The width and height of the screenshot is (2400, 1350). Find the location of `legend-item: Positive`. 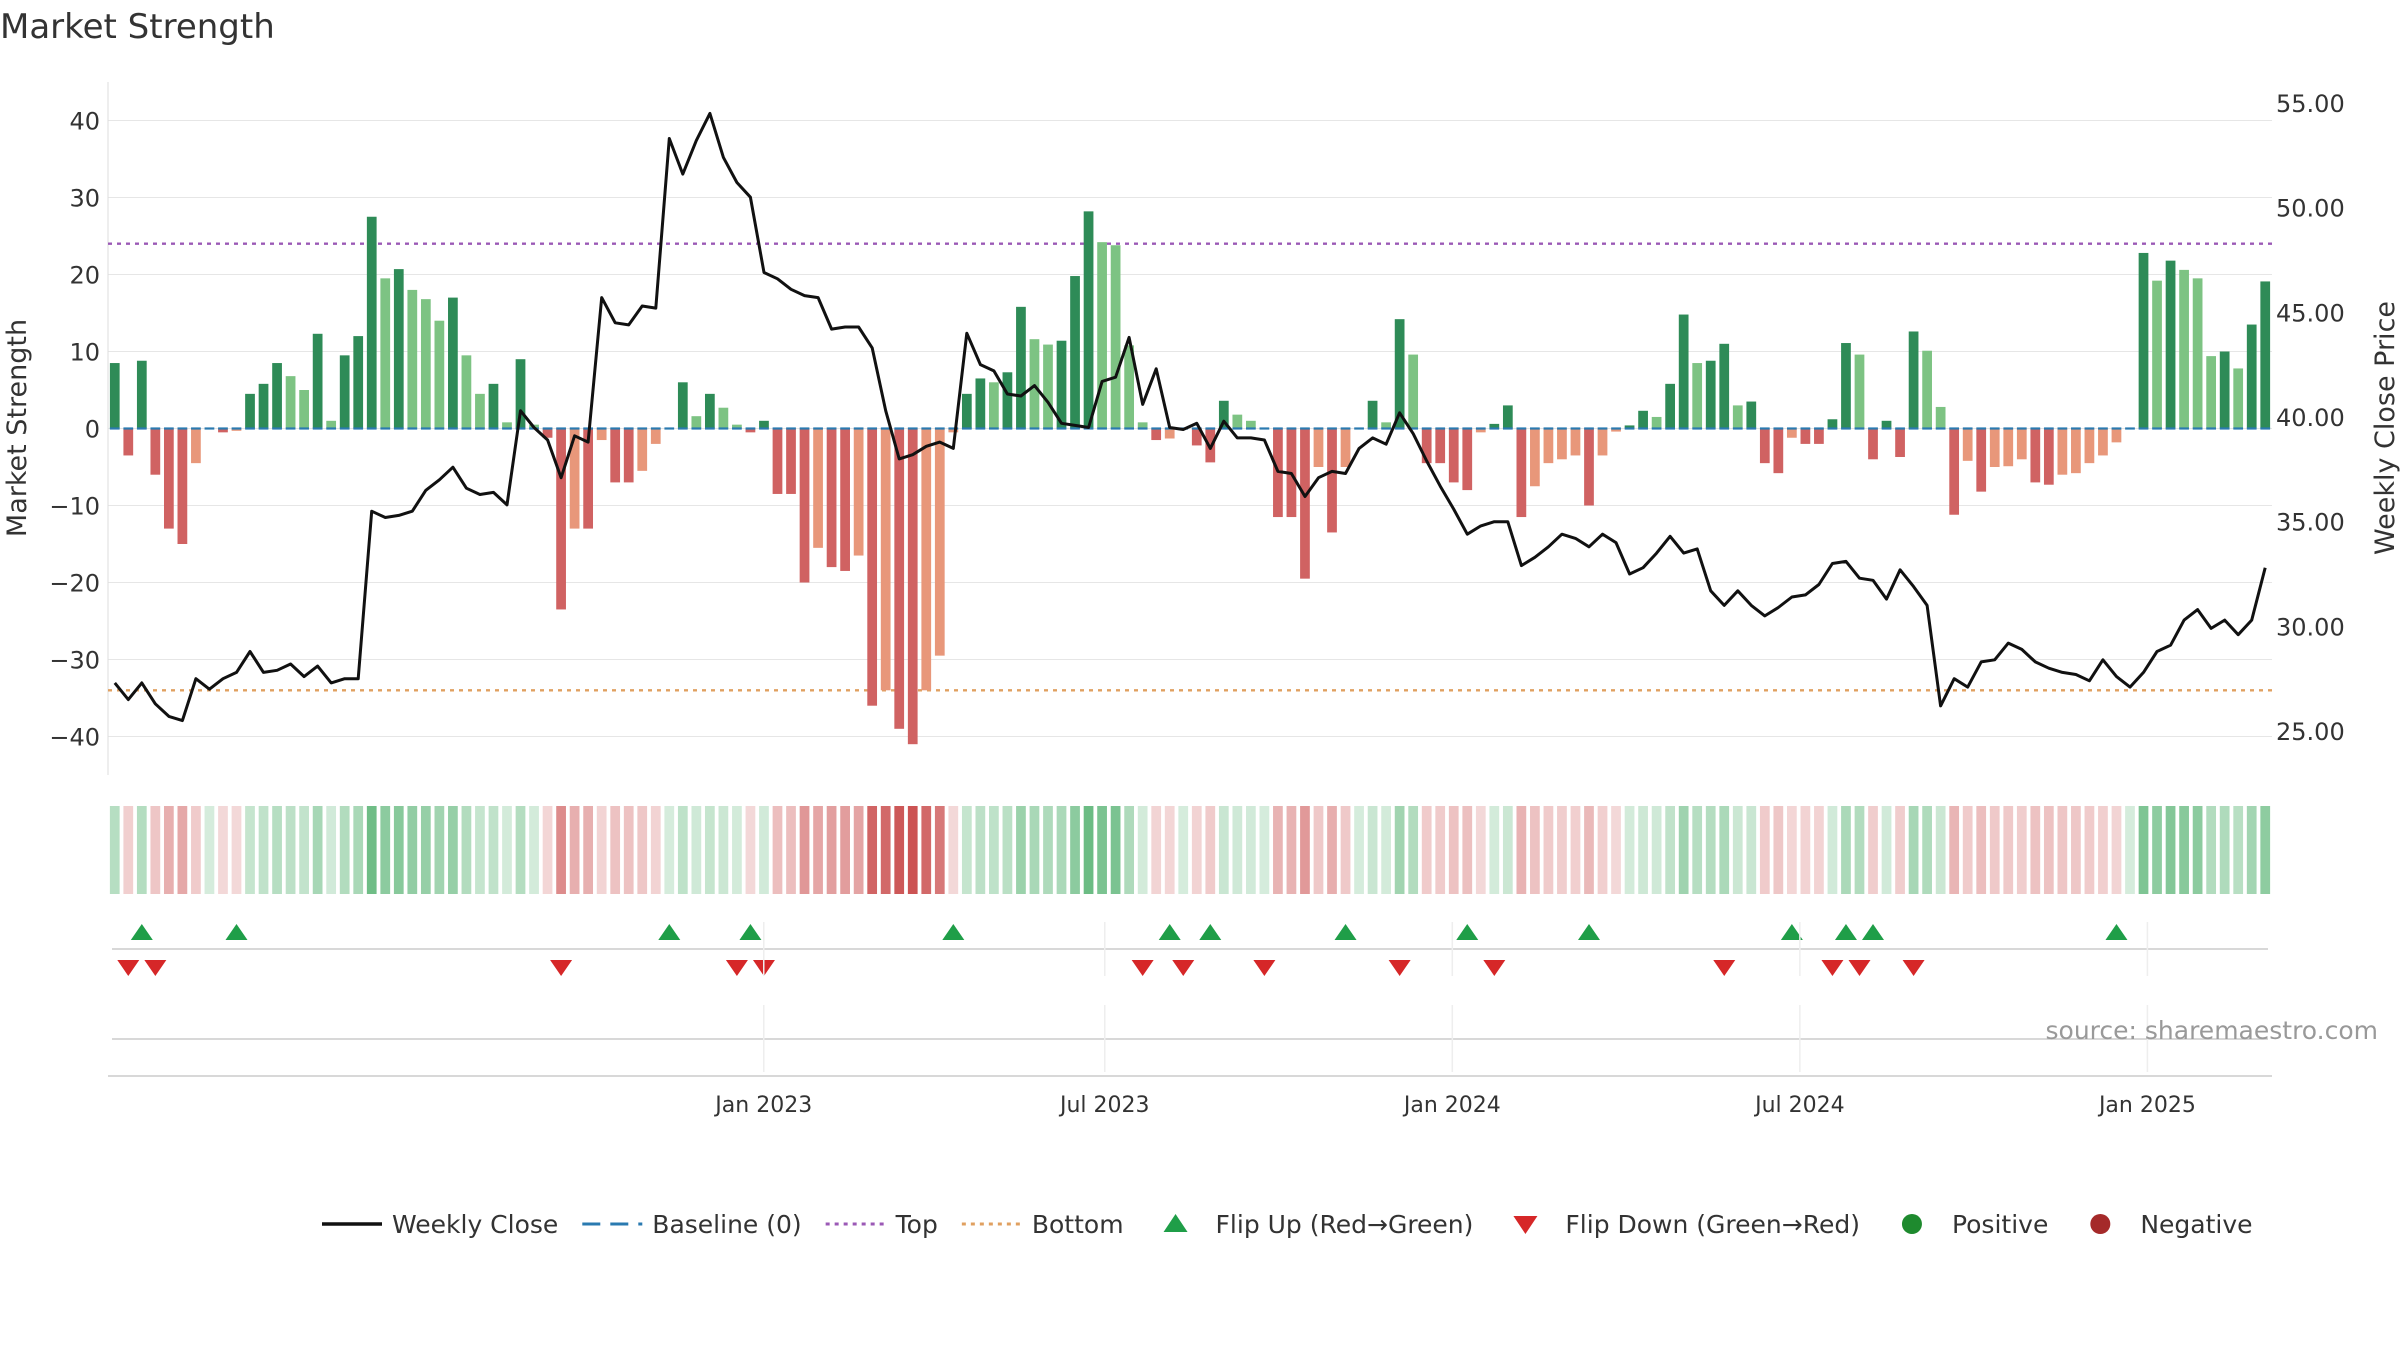

legend-item: Positive is located at coordinates (1974, 1224).